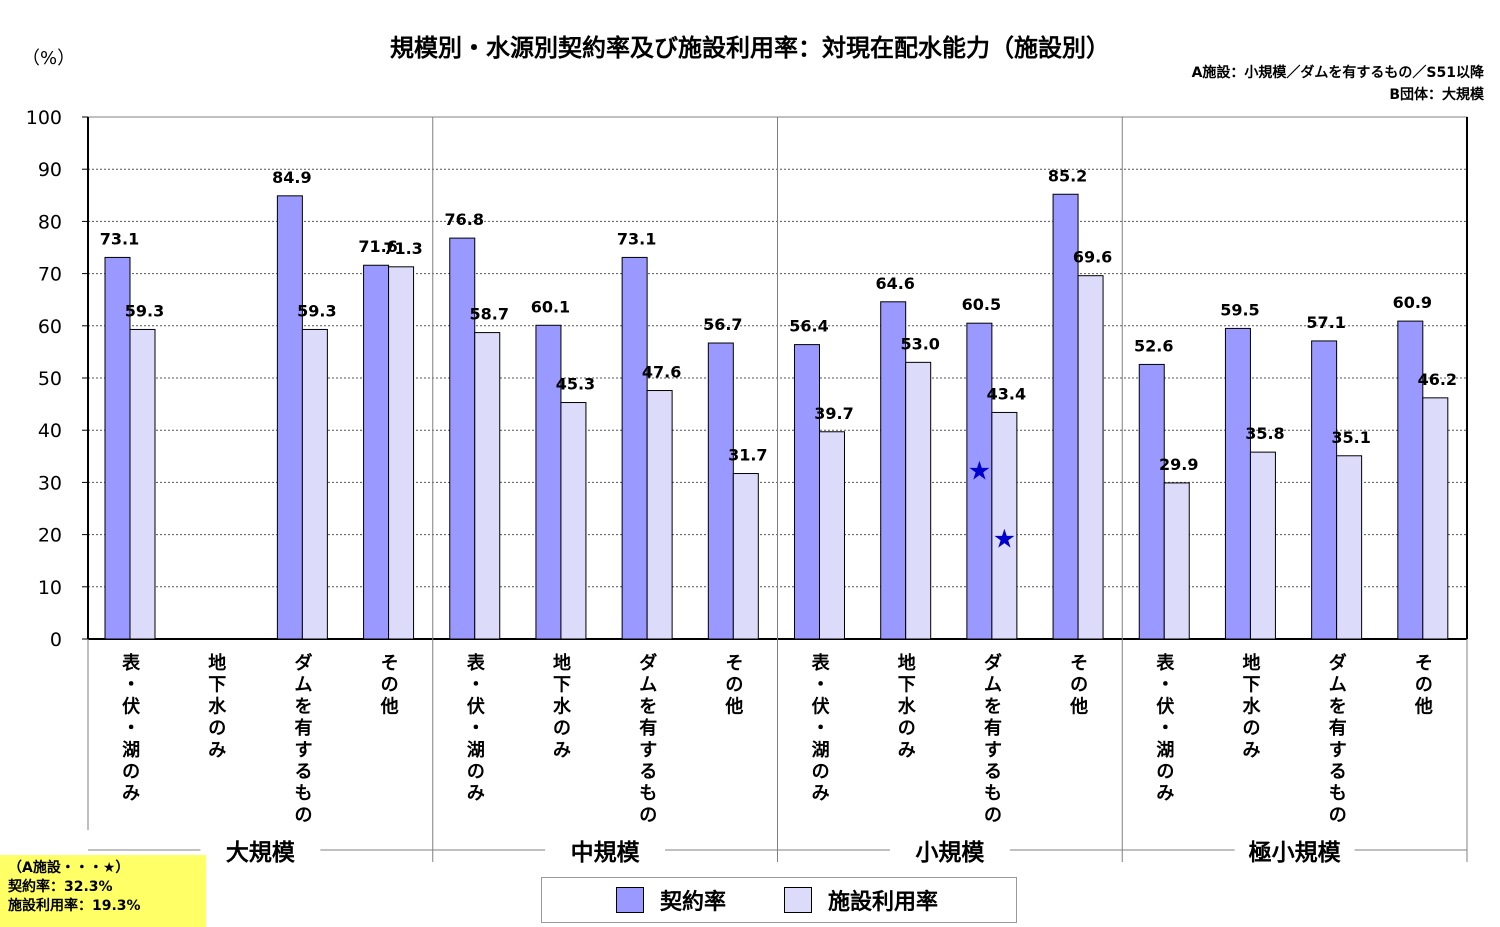 The image size is (1500, 927). What do you see at coordinates (1004, 539) in the screenshot?
I see `a-facility-star-marker: ★` at bounding box center [1004, 539].